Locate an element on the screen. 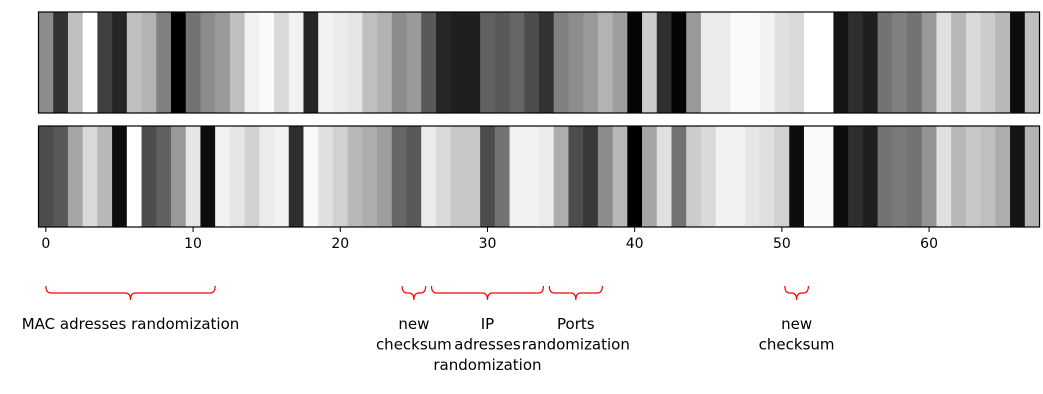 The width and height of the screenshot is (1043, 394). x-tick-label: 50 is located at coordinates (782, 244).